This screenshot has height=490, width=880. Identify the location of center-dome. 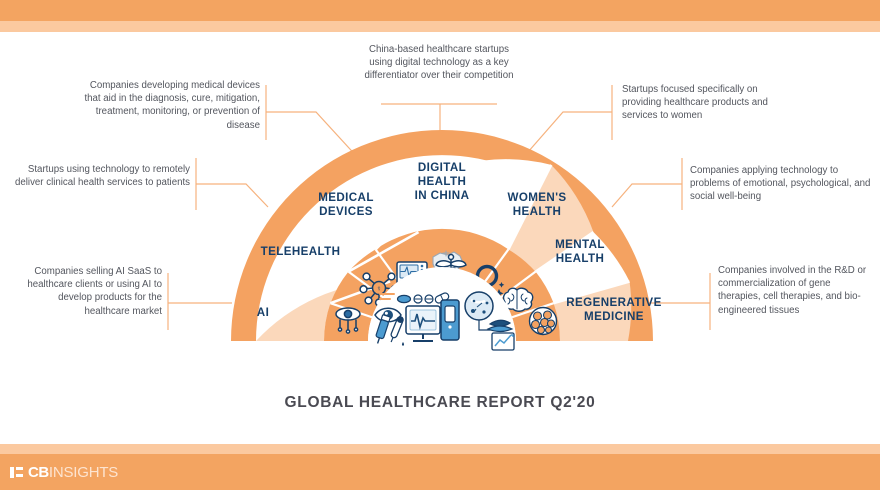
(442, 304).